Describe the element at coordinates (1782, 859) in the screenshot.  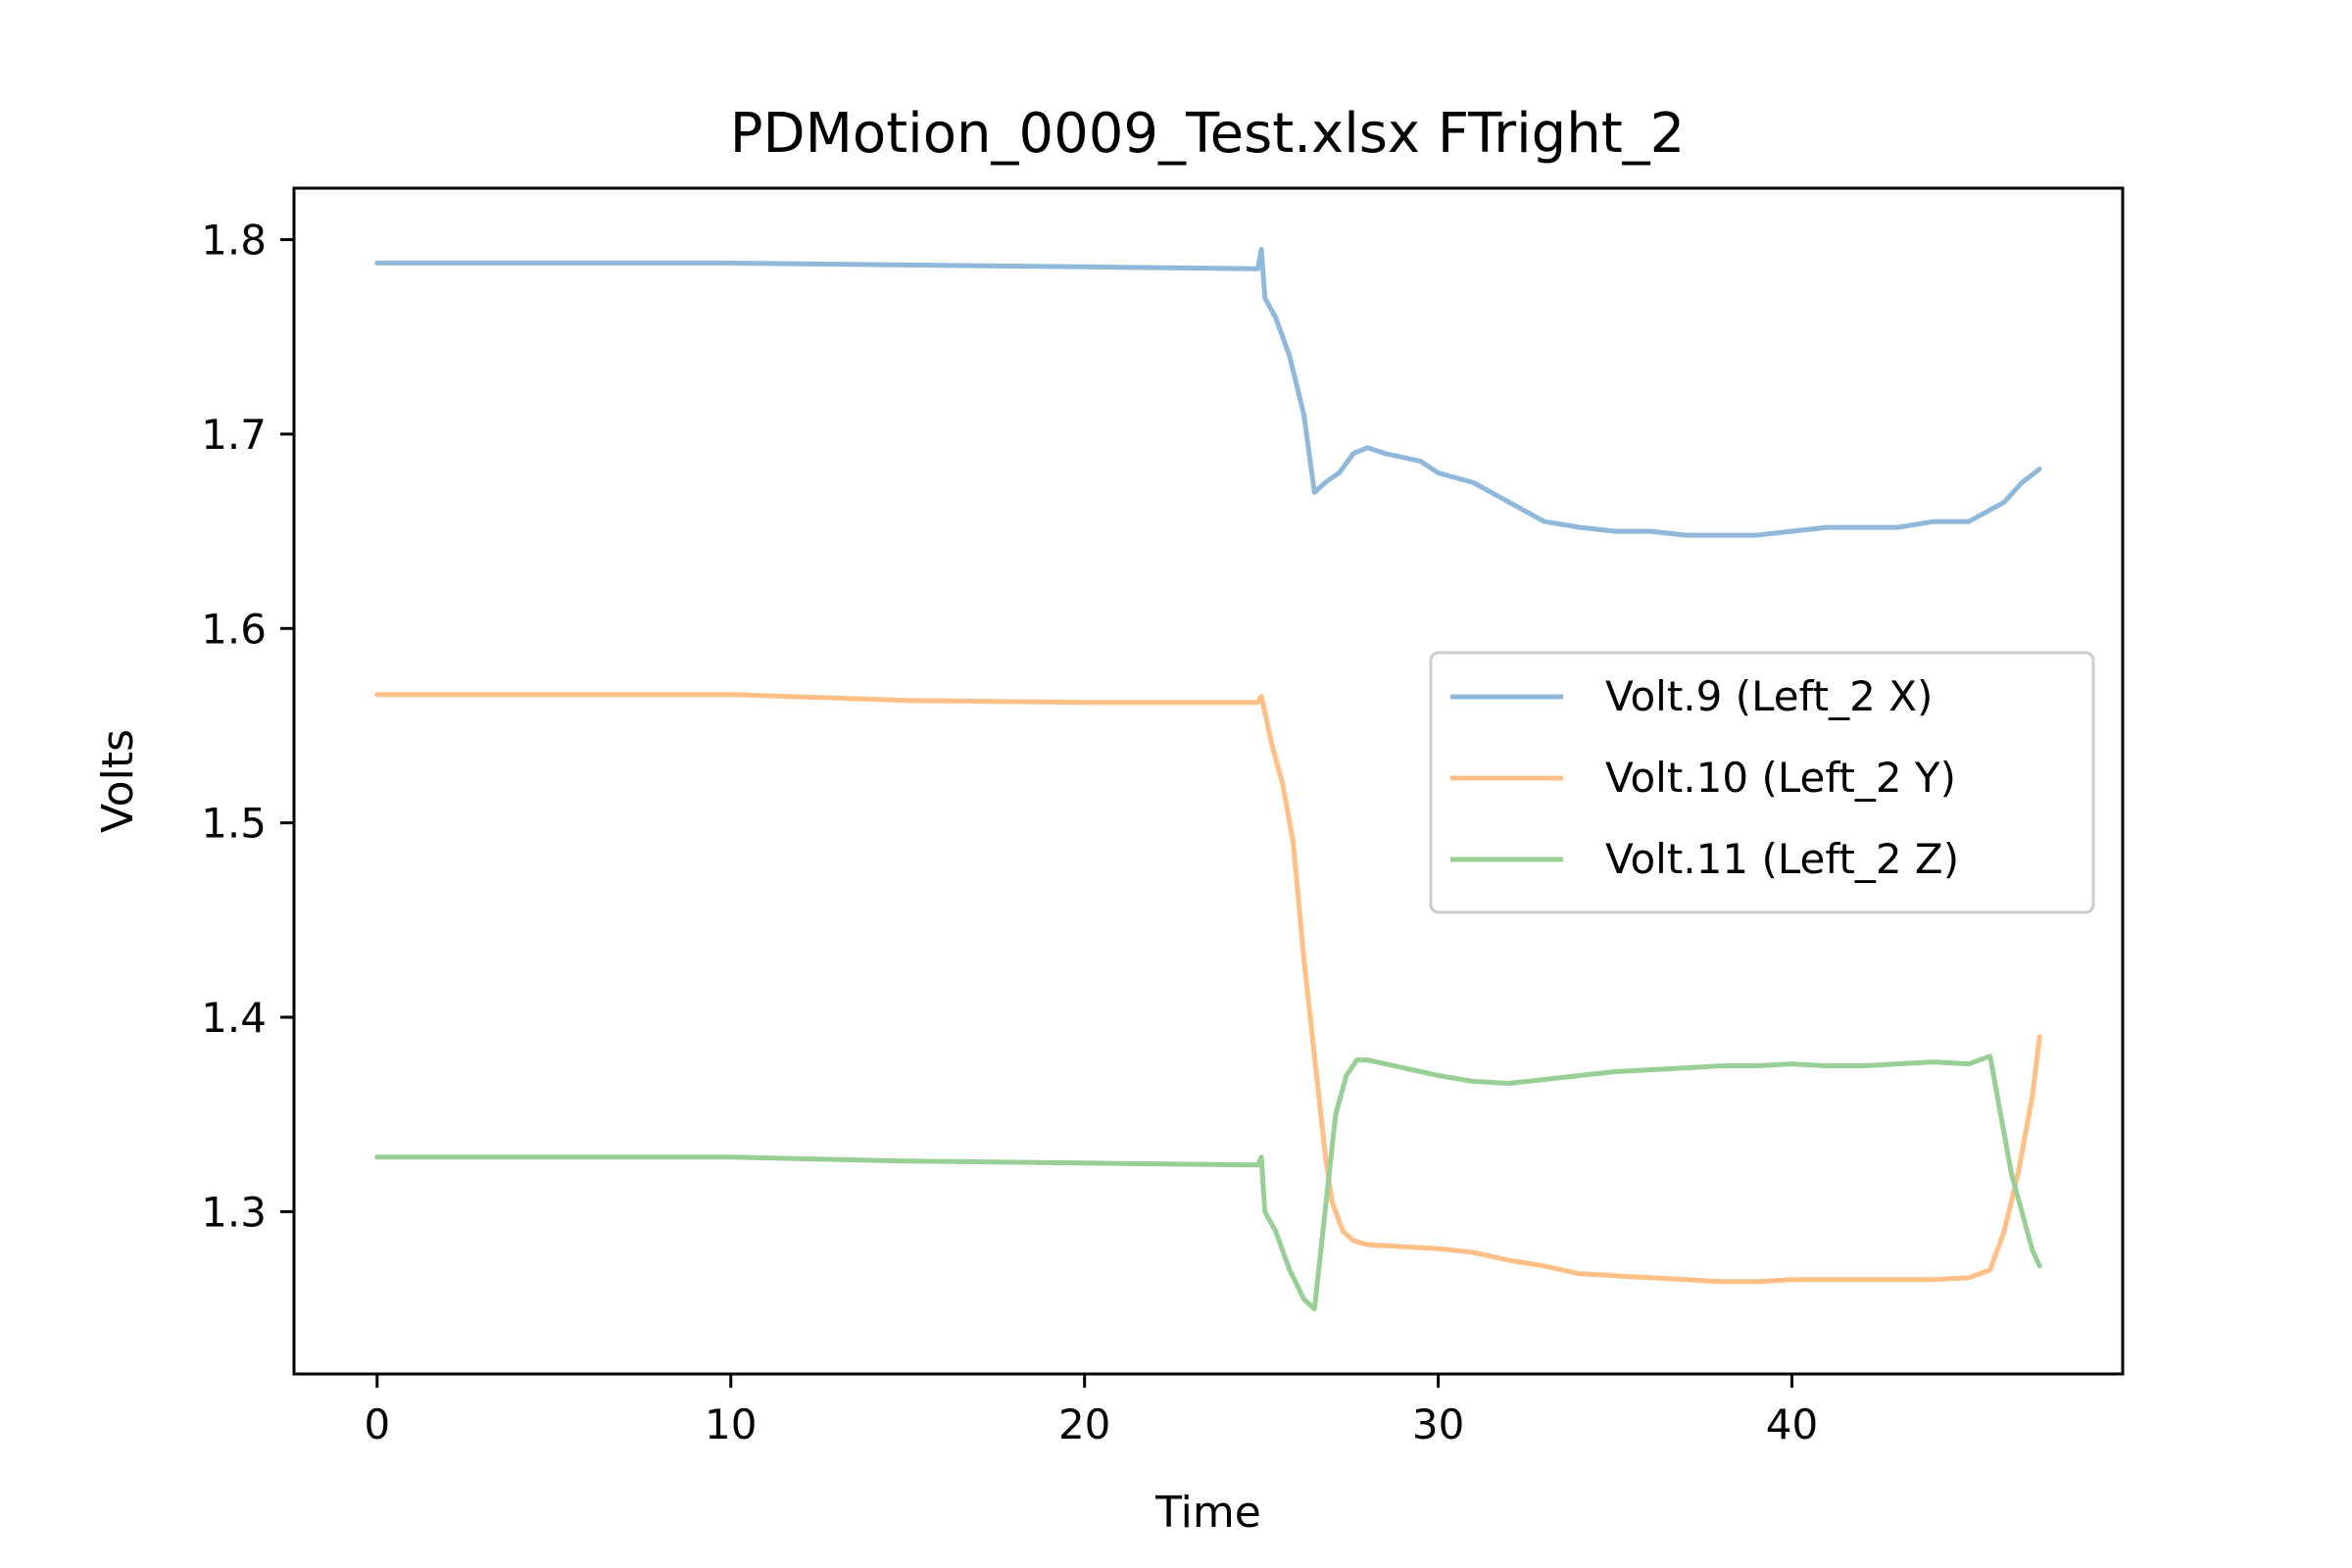
I see `legend-label-volt11: Volt.11 (Left_2 Z)` at that location.